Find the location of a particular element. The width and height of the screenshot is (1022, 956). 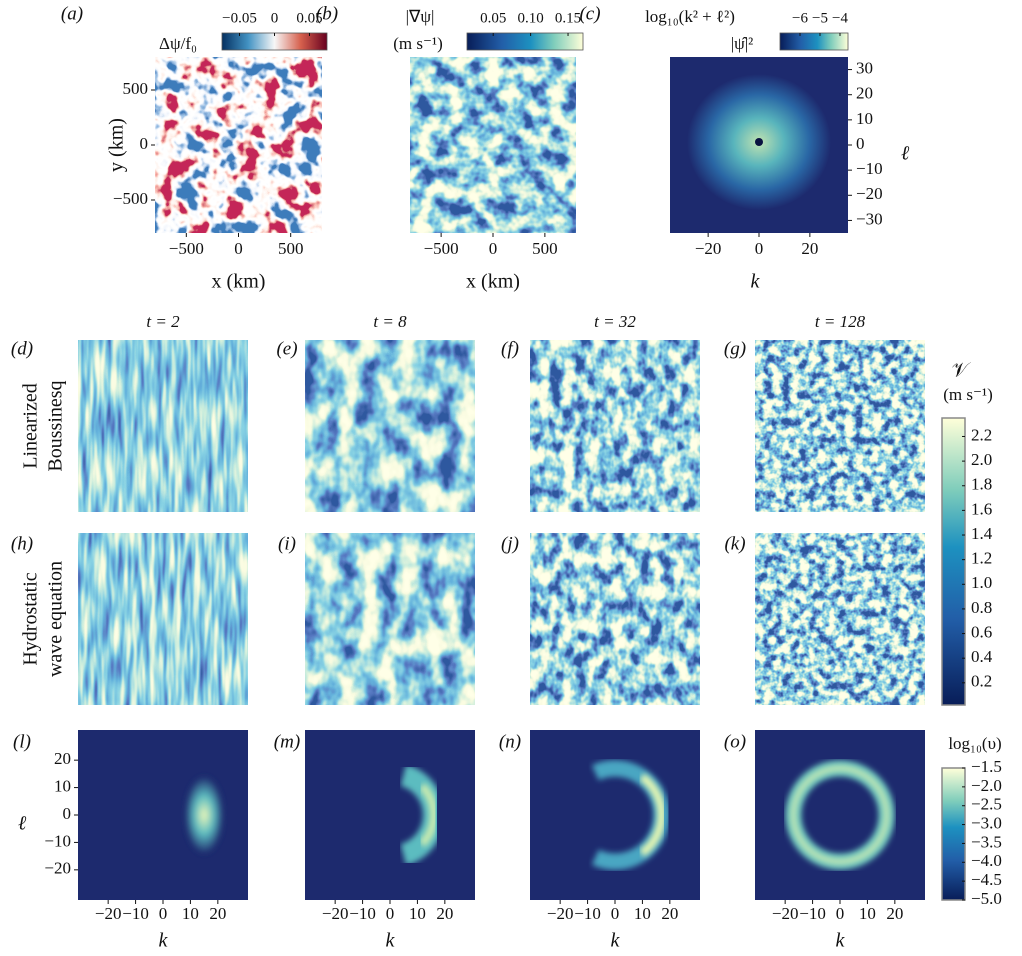

field-image is located at coordinates (493, 145).